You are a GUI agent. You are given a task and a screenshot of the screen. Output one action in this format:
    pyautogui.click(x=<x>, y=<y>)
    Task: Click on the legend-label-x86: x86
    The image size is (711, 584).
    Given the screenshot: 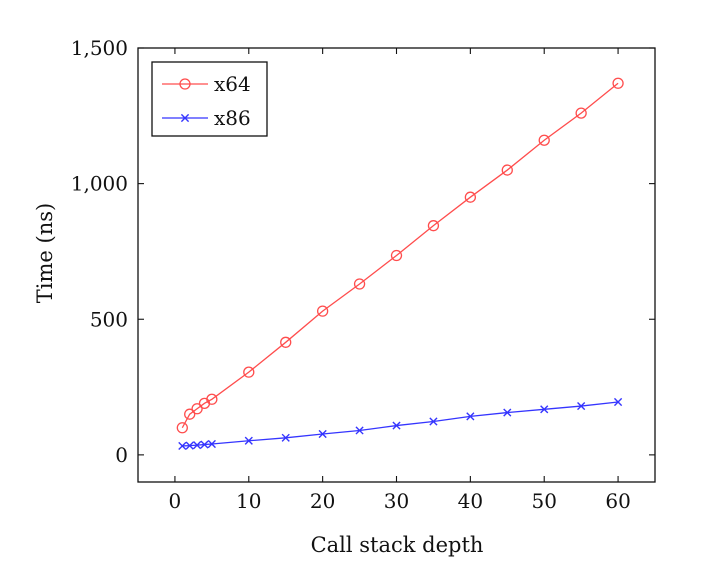 What is the action you would take?
    pyautogui.click(x=232, y=118)
    